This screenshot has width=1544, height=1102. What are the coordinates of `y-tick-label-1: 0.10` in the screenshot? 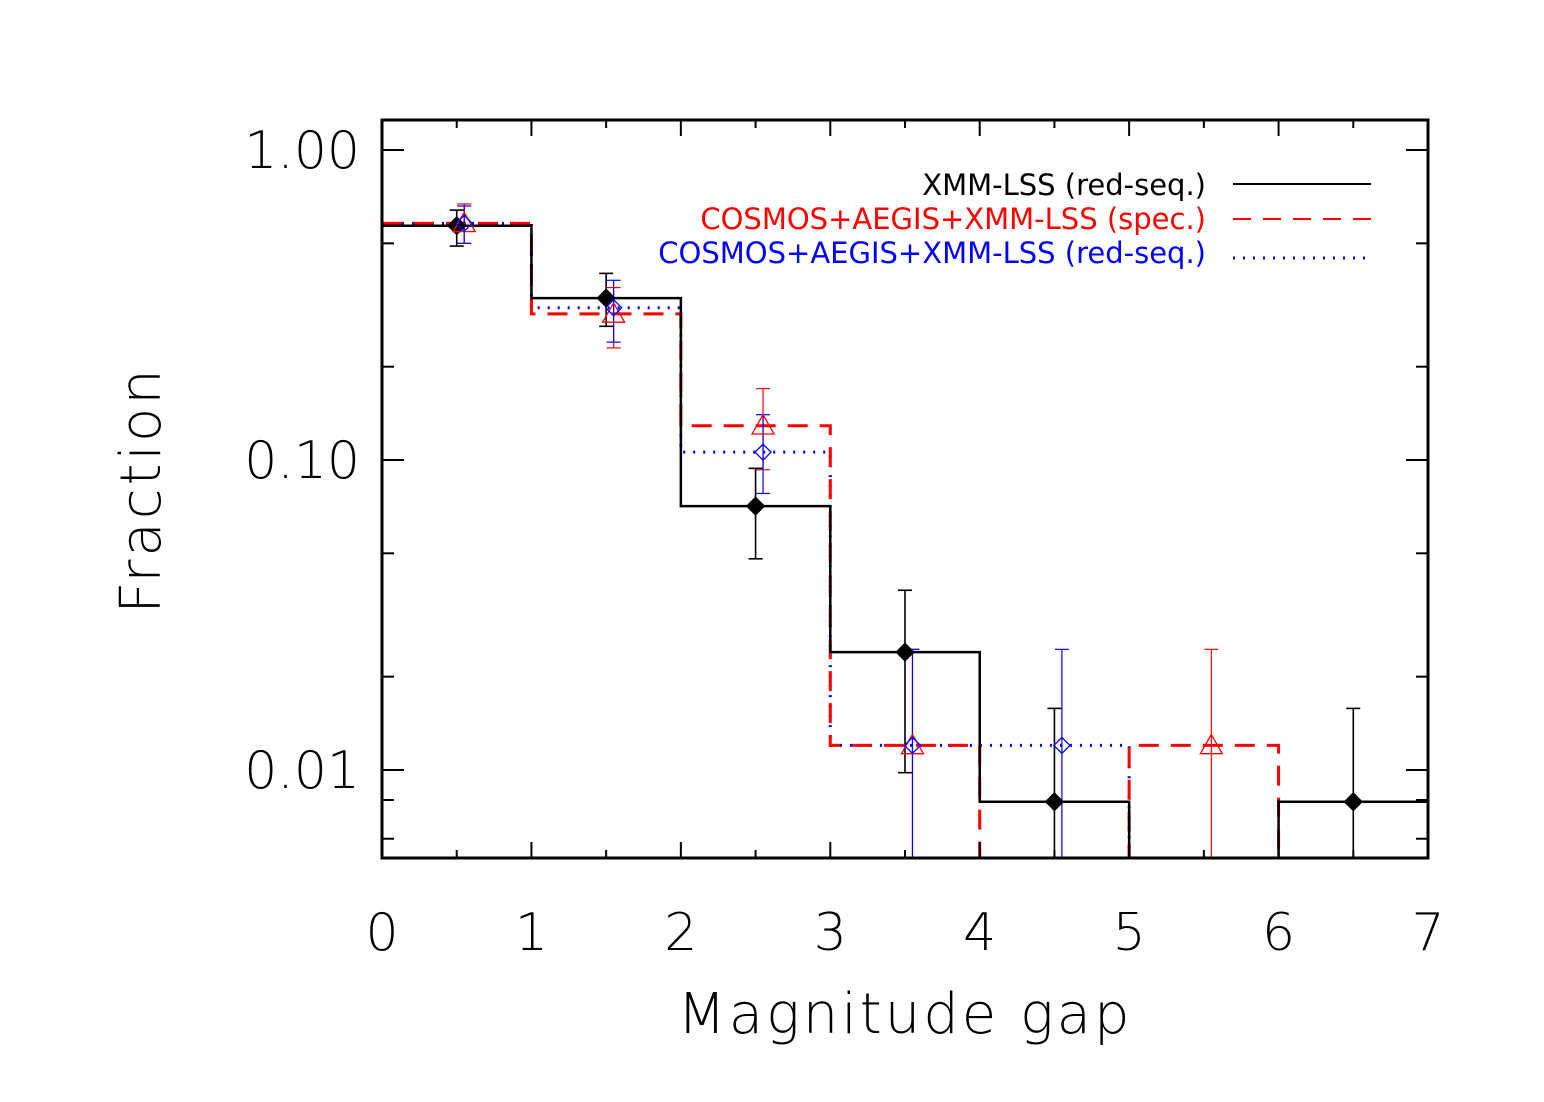 It's located at (302, 461).